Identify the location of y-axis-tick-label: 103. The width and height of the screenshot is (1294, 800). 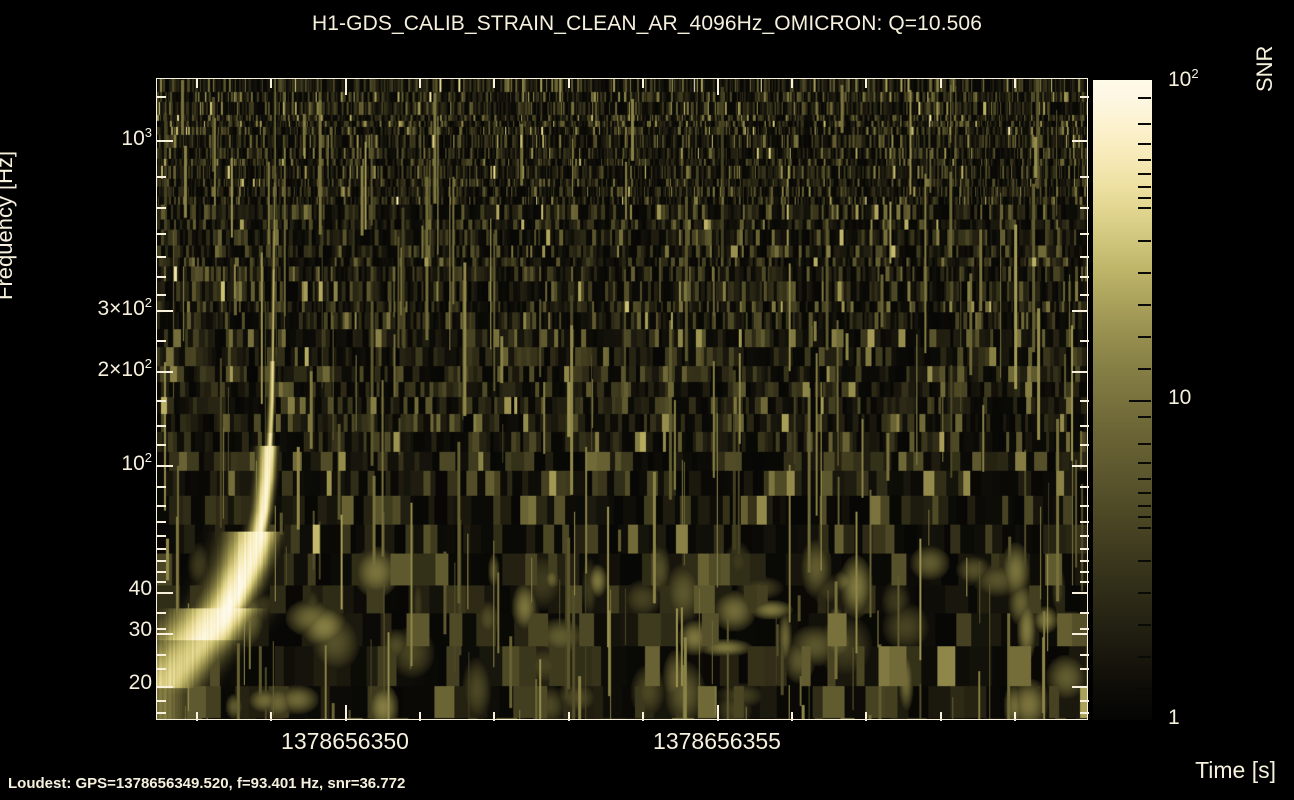
(136, 137).